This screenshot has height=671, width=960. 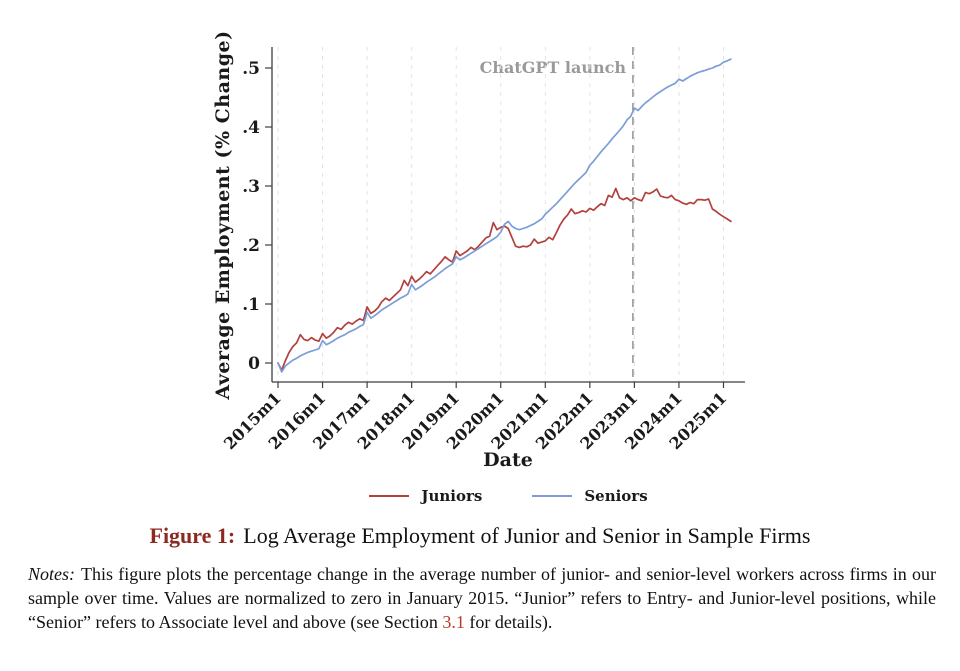 I want to click on figure-caption-label: Figure 1:, so click(x=192, y=535).